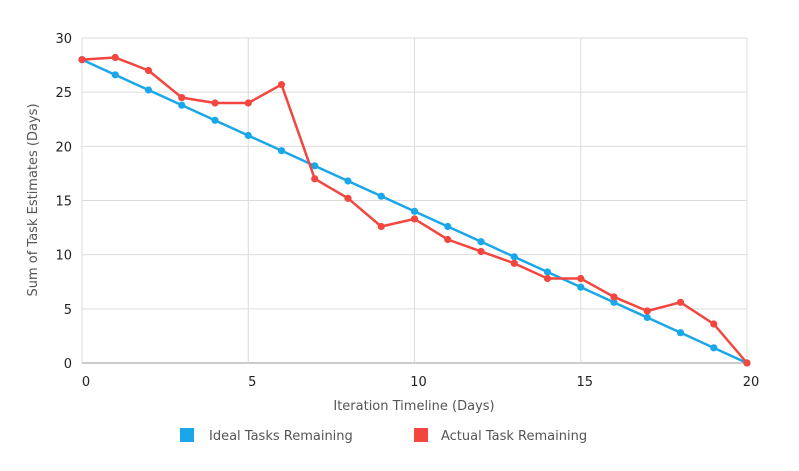 This screenshot has width=799, height=471. What do you see at coordinates (187, 435) in the screenshot?
I see `legend-swatch-ideal` at bounding box center [187, 435].